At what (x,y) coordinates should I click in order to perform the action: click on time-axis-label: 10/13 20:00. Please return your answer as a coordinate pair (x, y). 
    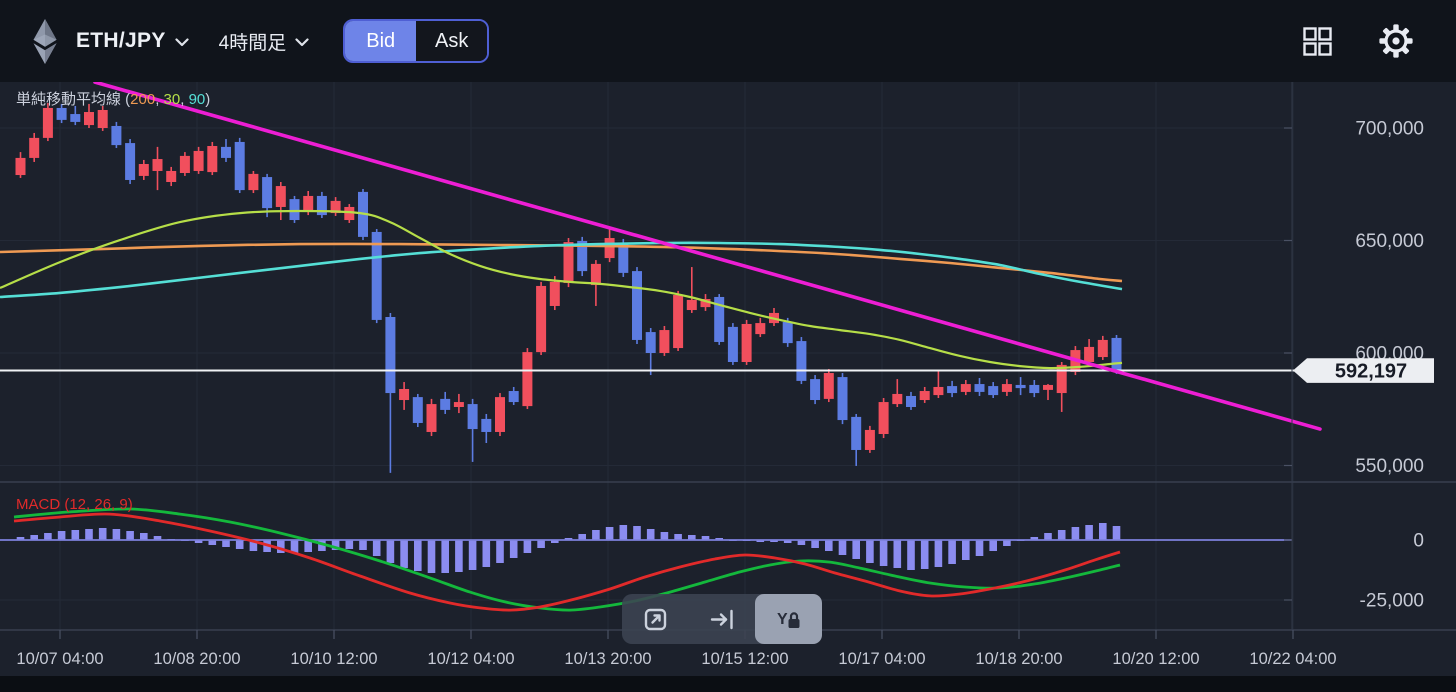
    Looking at the image, I should click on (607, 659).